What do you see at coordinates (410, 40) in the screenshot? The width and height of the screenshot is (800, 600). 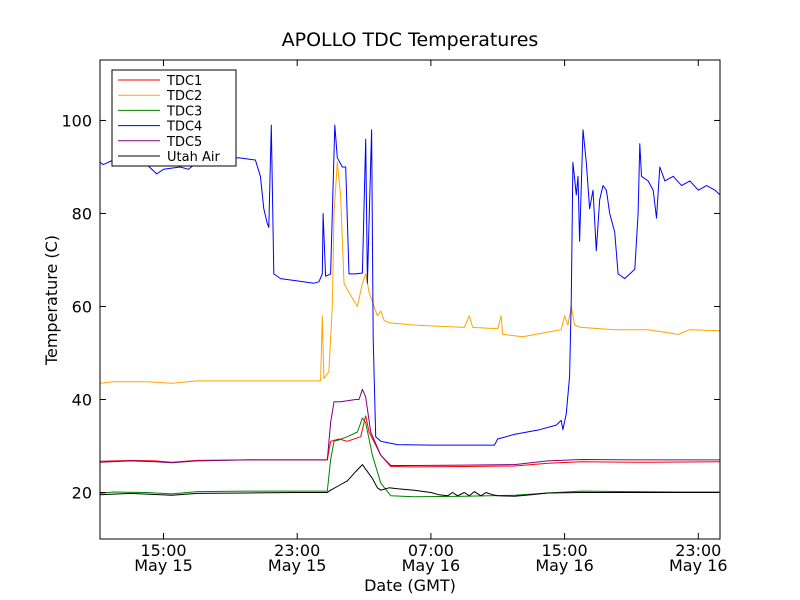 I see `chart-title: APOLLO TDC Temperatures` at bounding box center [410, 40].